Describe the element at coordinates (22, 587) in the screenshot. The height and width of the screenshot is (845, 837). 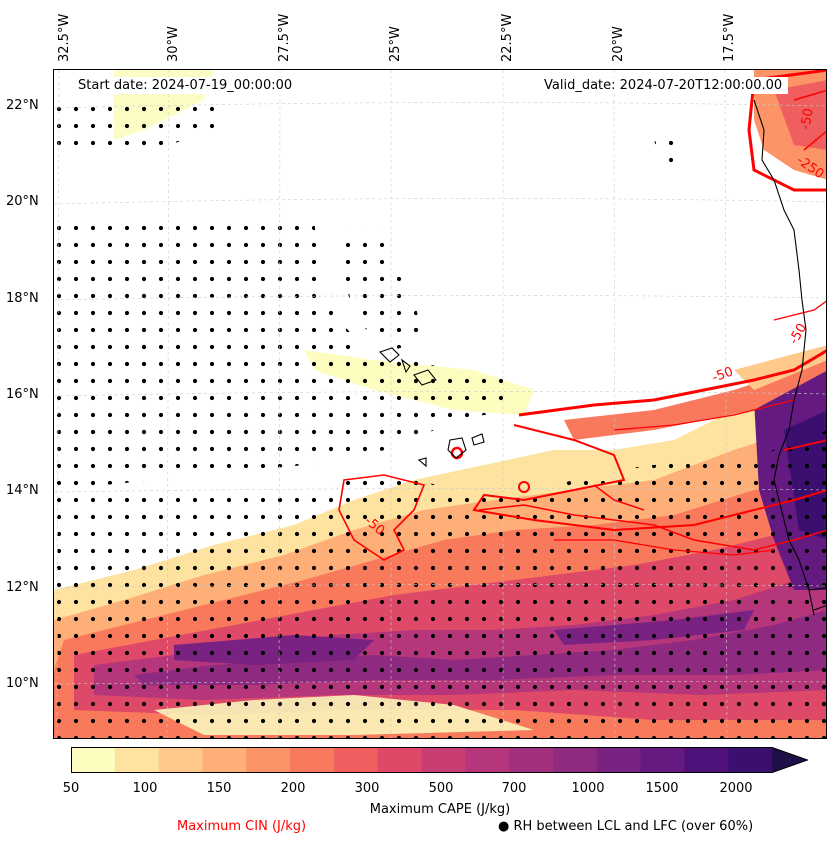
I see `lat-label-12n: 12°N` at that location.